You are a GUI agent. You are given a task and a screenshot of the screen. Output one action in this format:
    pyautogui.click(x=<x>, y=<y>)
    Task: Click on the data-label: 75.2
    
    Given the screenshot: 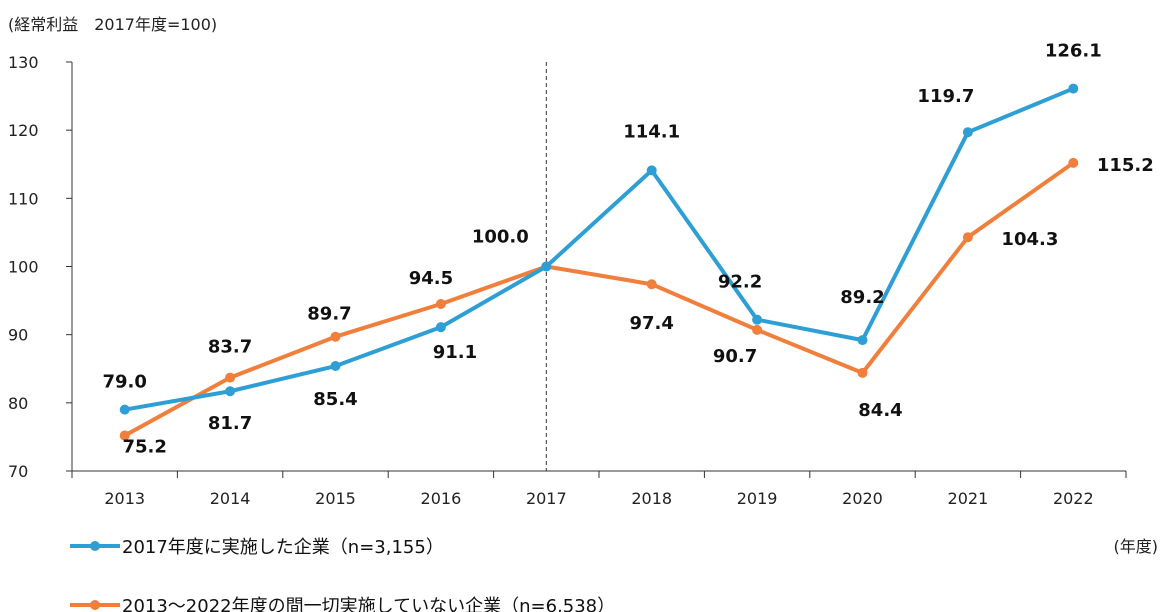 What is the action you would take?
    pyautogui.click(x=144, y=447)
    